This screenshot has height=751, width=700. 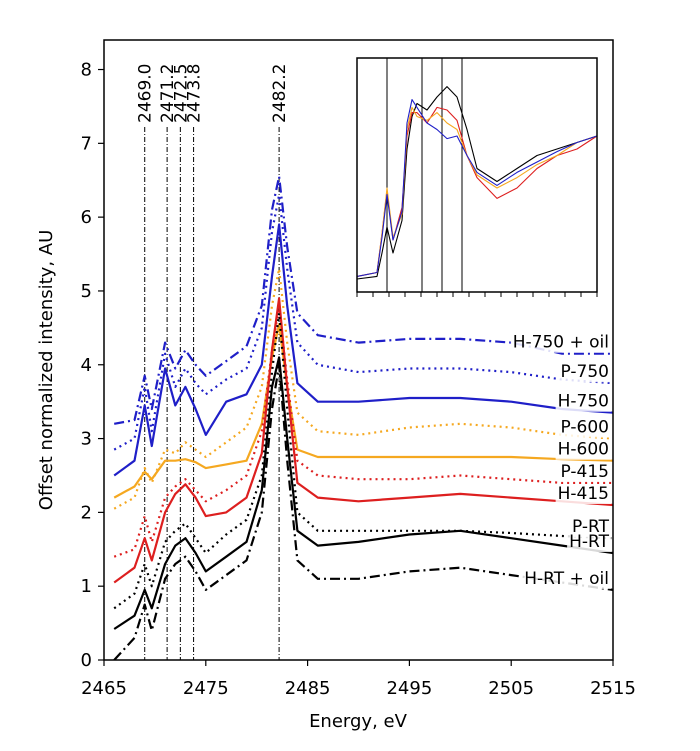 What do you see at coordinates (86, 291) in the screenshot?
I see `y-tick-label: 5` at bounding box center [86, 291].